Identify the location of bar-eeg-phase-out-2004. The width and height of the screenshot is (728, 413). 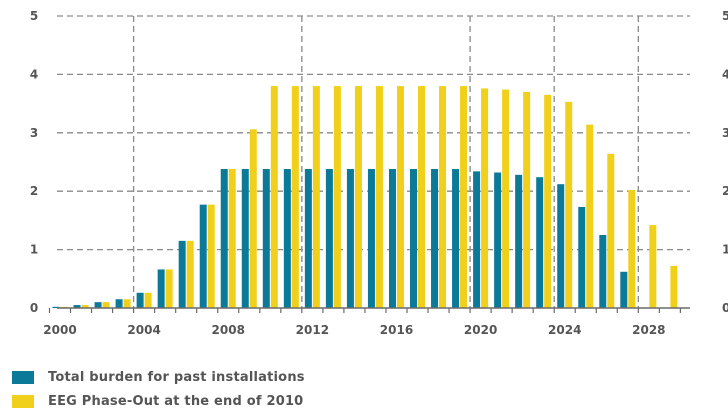
(148, 300).